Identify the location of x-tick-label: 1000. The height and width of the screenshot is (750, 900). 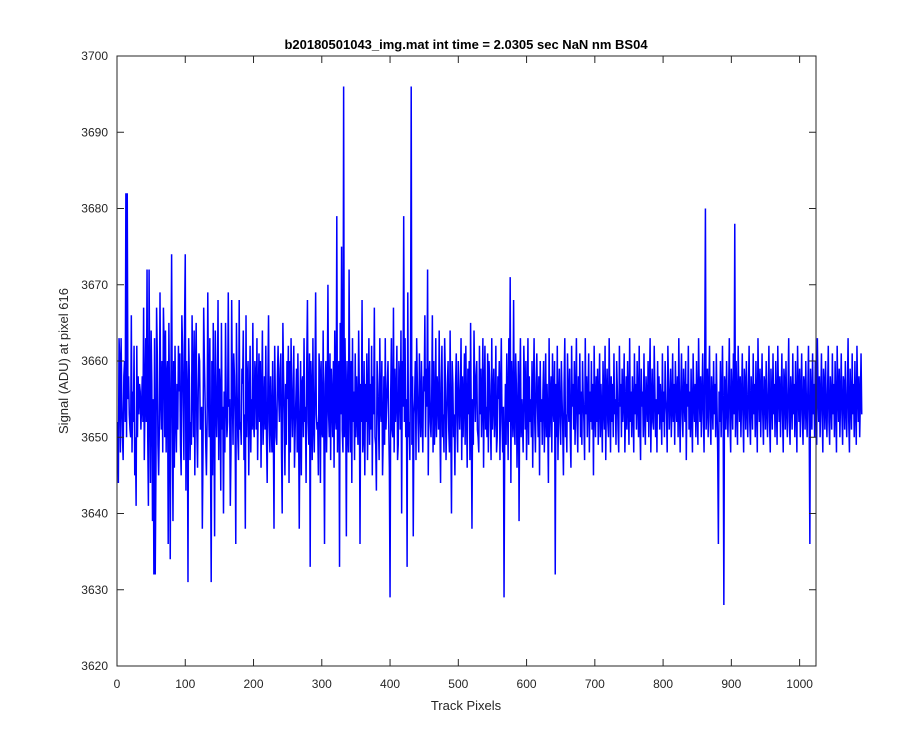
(799, 684).